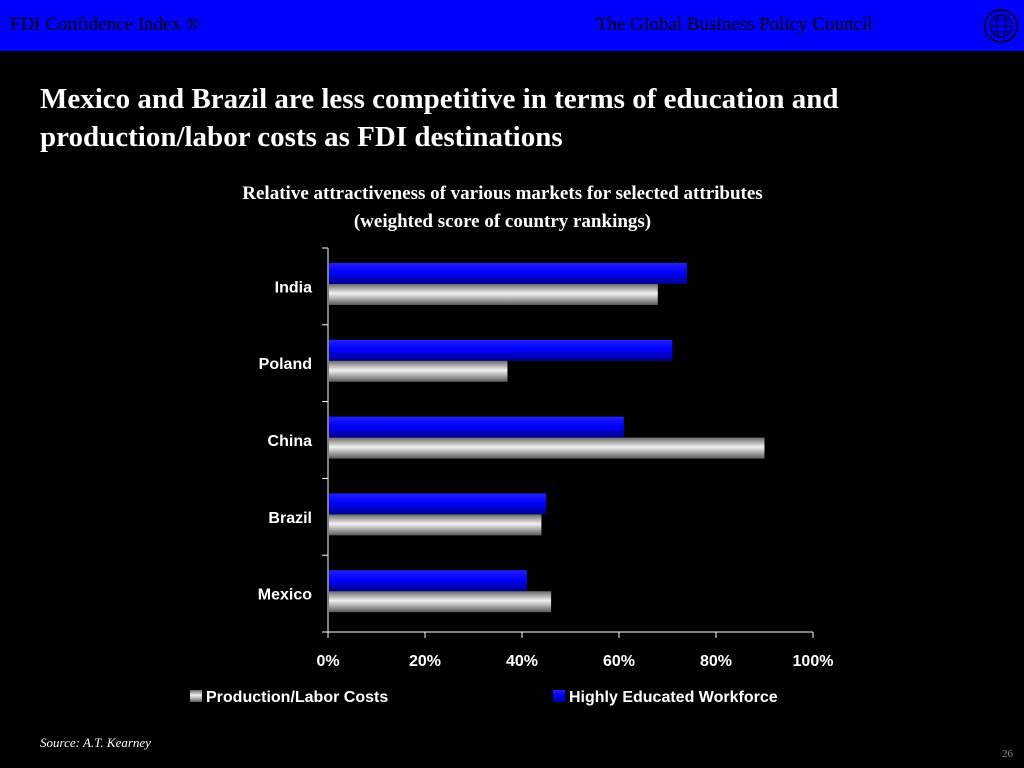 The width and height of the screenshot is (1024, 768). I want to click on x-tick-label: 80%, so click(716, 661).